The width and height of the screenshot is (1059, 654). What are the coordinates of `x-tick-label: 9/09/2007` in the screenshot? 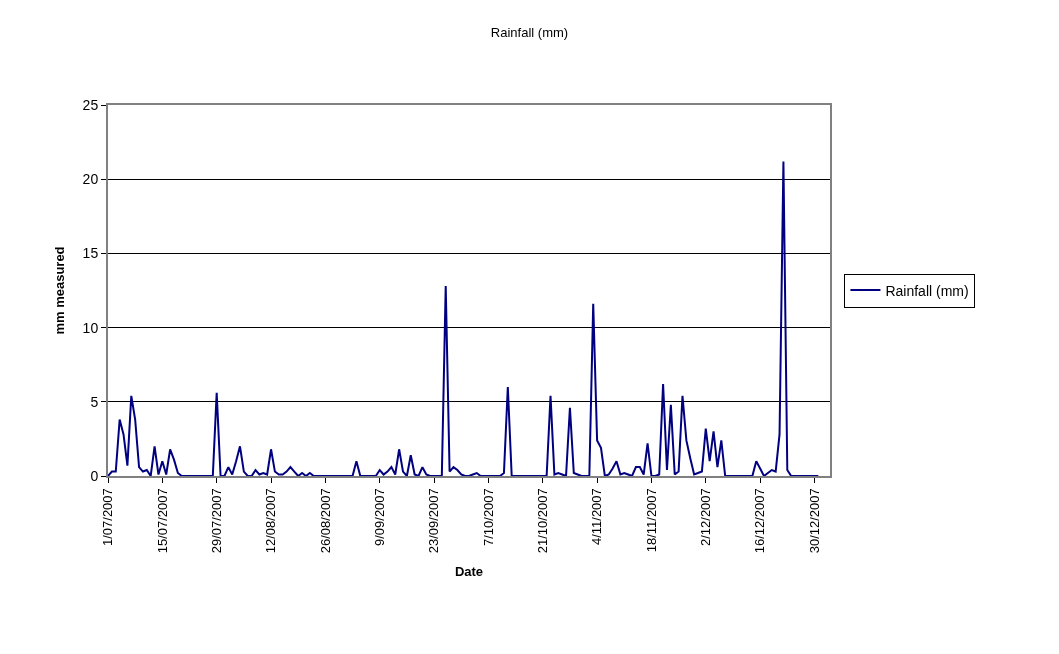 It's located at (379, 517).